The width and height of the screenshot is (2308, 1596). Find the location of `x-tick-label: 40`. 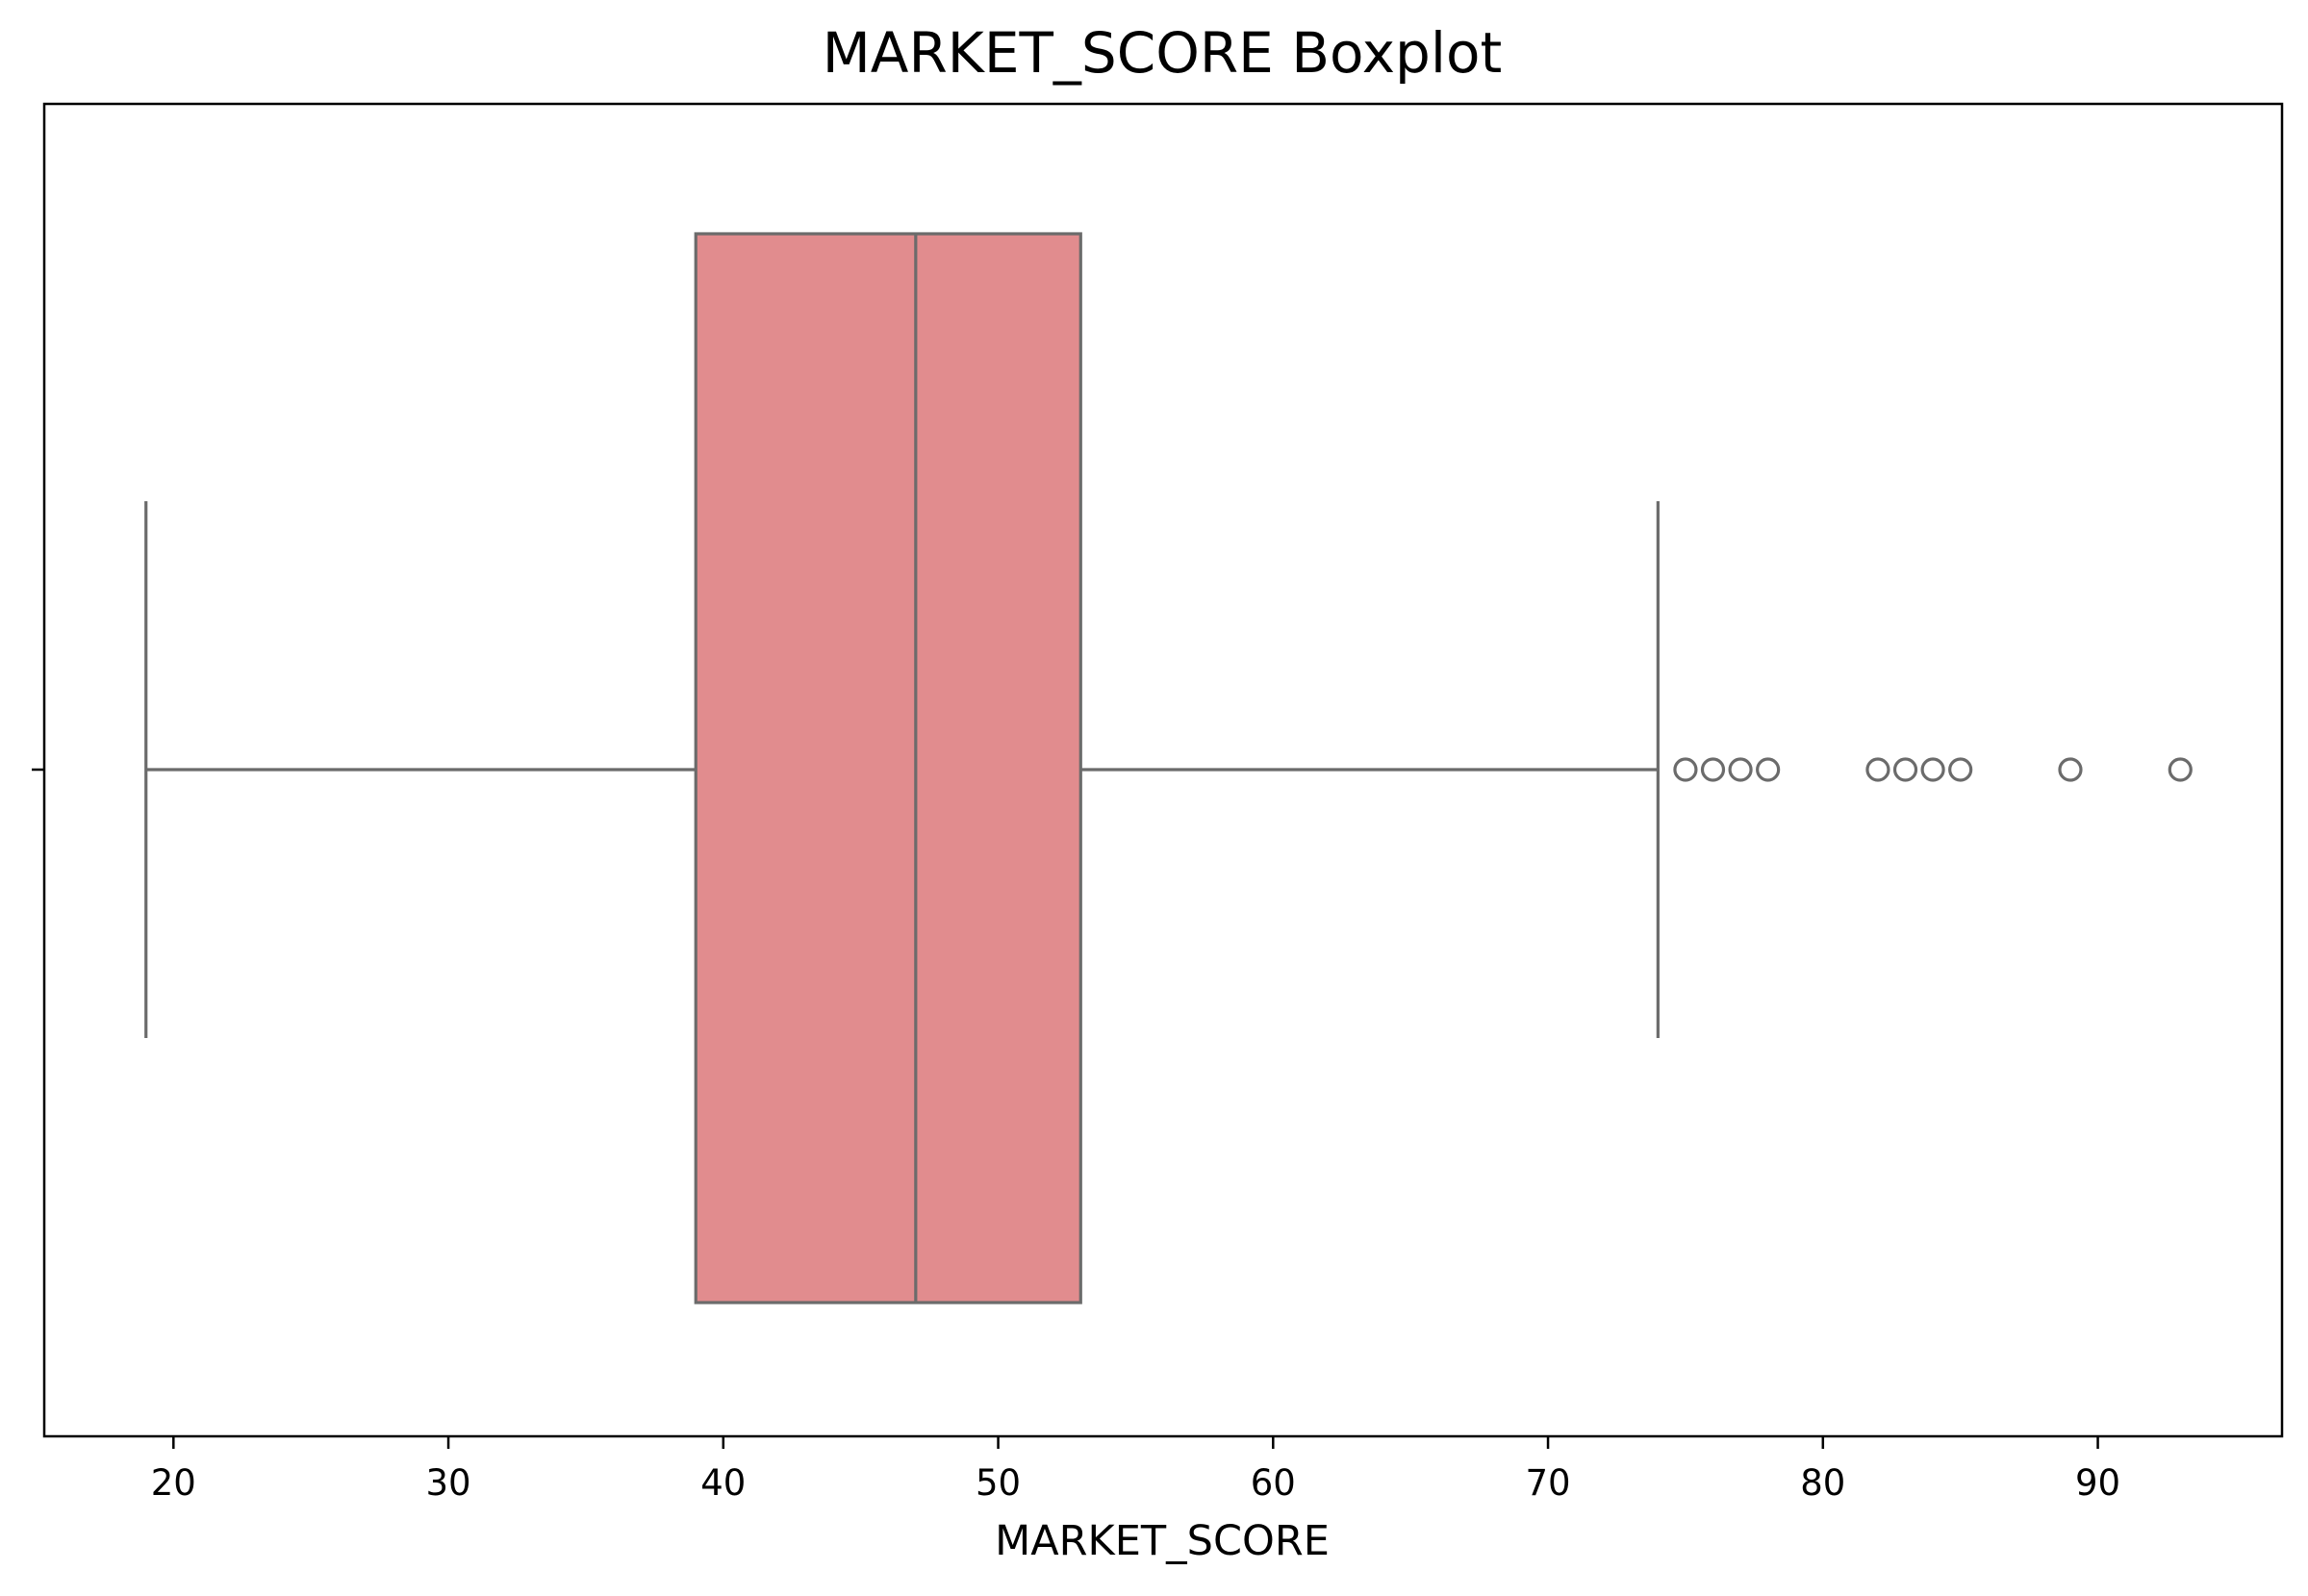

x-tick-label: 40 is located at coordinates (723, 1483).